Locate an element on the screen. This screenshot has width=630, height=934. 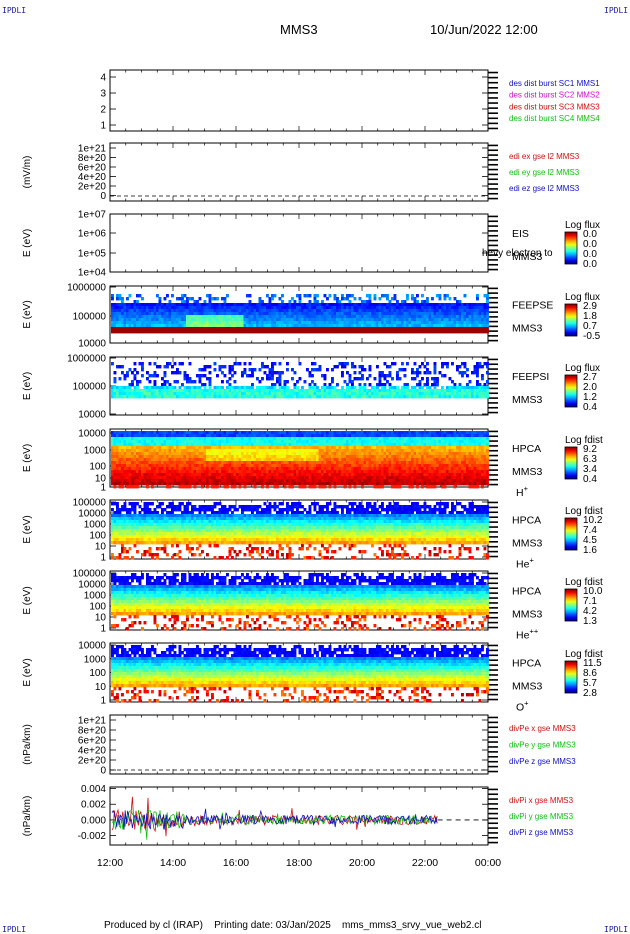
eis-colorbar-label: 0.0 is located at coordinates (590, 234).